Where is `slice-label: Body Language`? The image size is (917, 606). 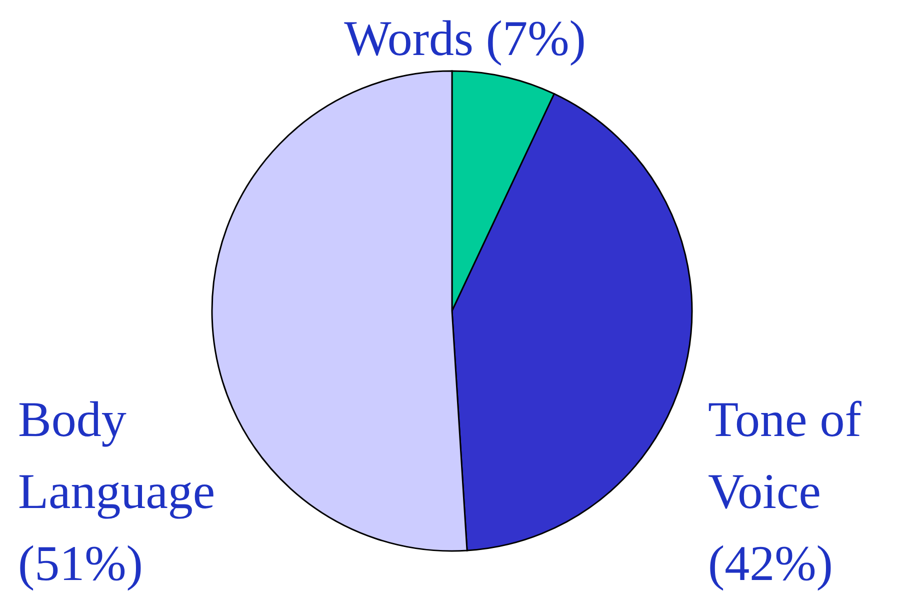
slice-label: Body Language is located at coordinates (117, 455).